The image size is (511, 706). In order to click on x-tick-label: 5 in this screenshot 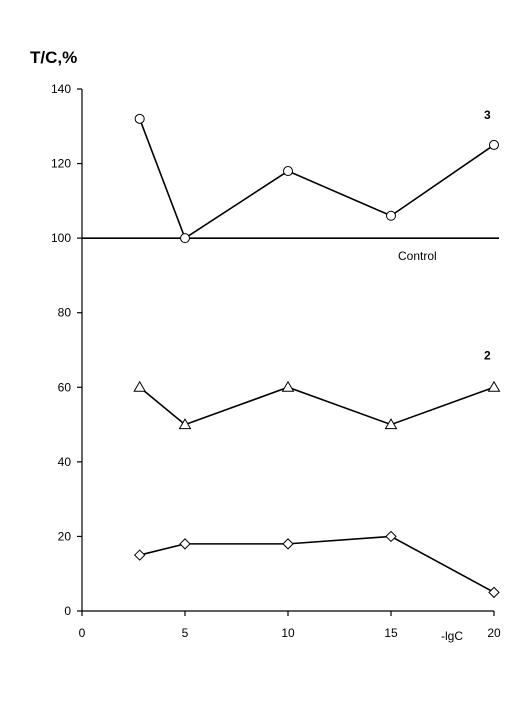, I will do `click(185, 633)`.